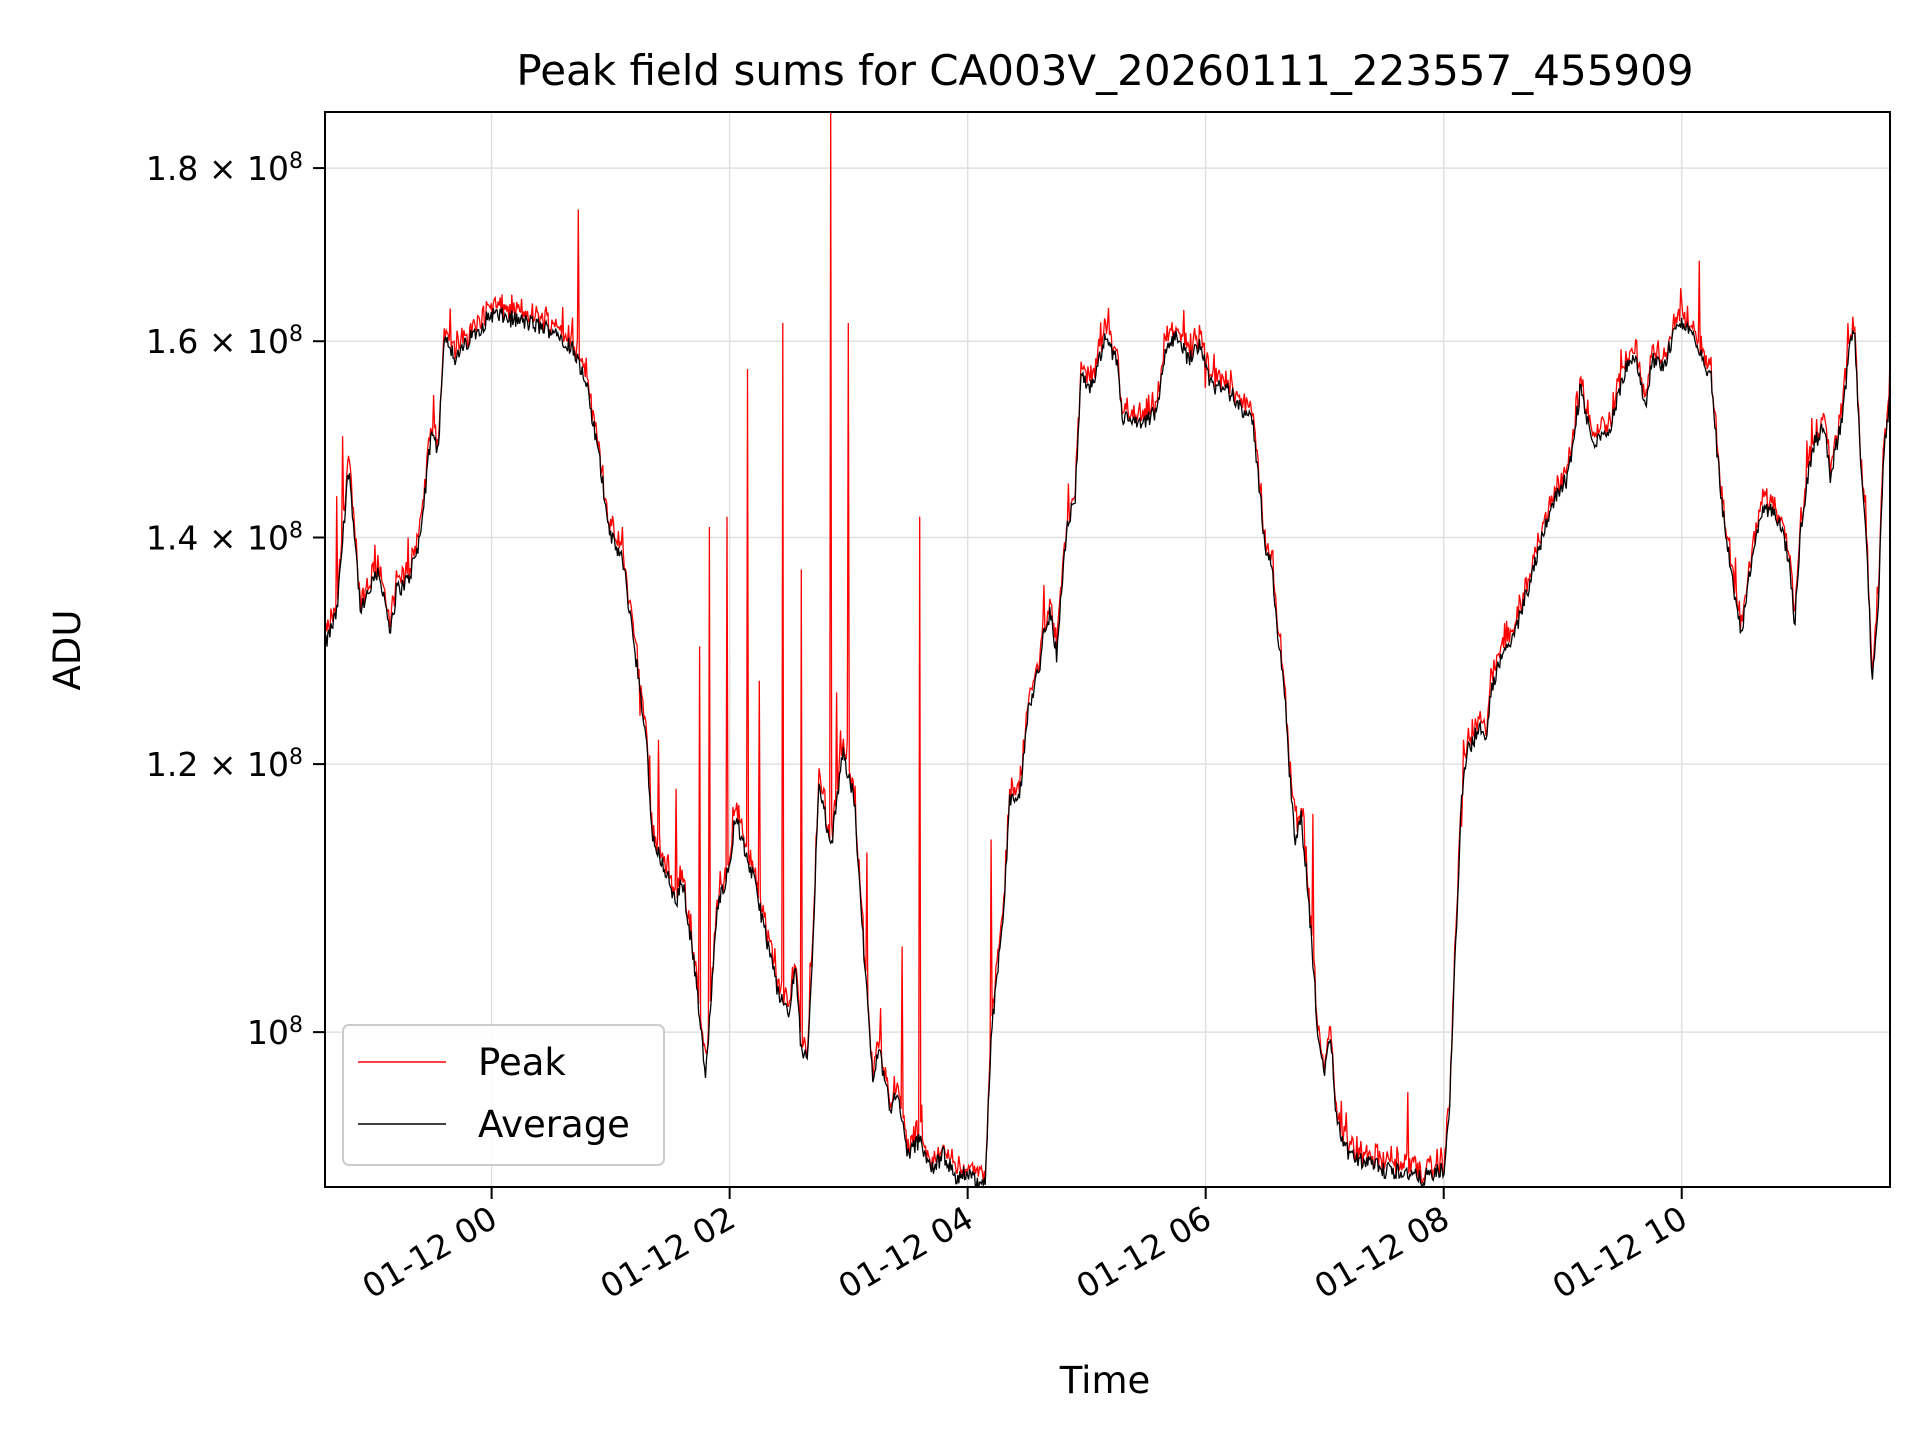 The image size is (1920, 1440). I want to click on legend-peak-label: Peak, so click(522, 1062).